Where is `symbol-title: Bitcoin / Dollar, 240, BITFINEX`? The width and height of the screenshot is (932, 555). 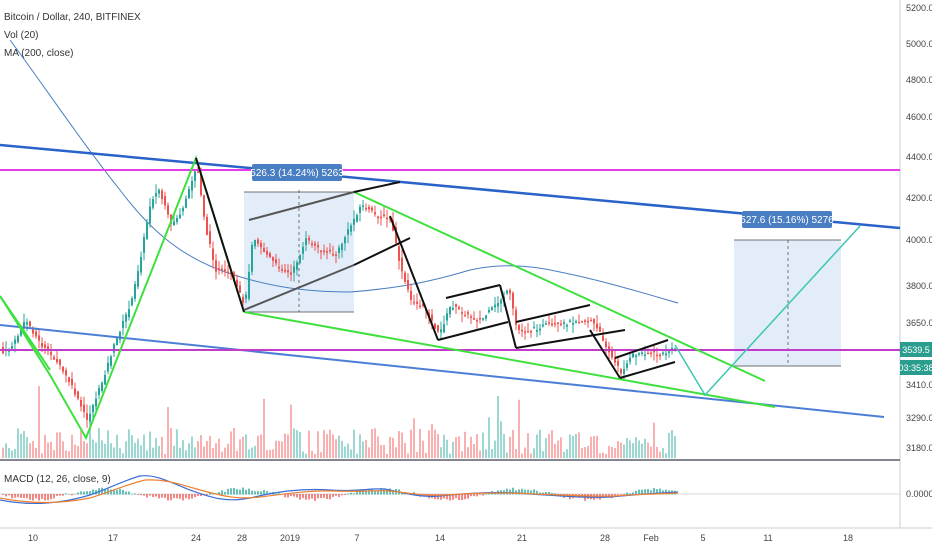
symbol-title: Bitcoin / Dollar, 240, BITFINEX is located at coordinates (72, 17).